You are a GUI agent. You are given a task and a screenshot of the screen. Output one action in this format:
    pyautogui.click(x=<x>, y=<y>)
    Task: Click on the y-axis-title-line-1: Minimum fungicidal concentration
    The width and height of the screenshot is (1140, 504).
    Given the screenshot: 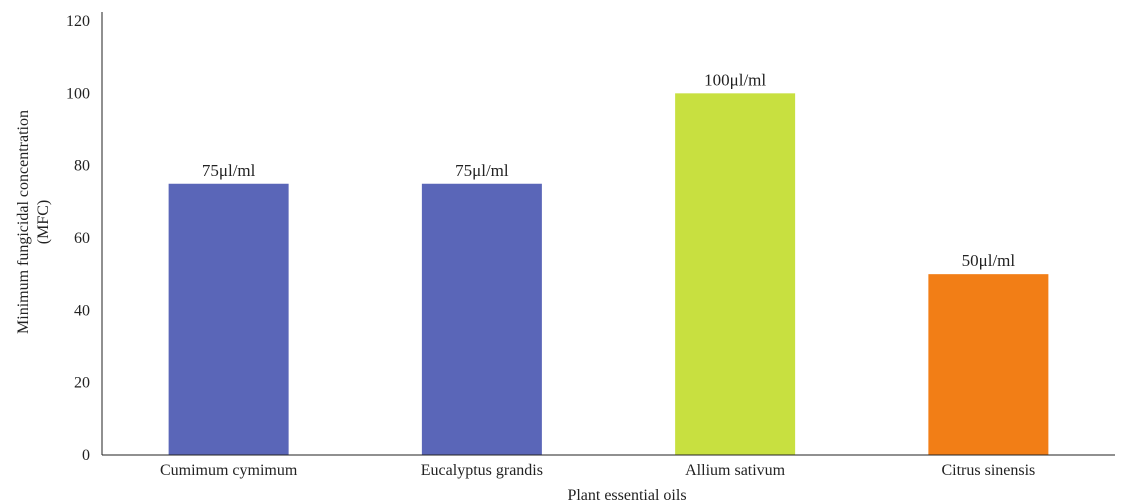 What is the action you would take?
    pyautogui.click(x=23, y=222)
    